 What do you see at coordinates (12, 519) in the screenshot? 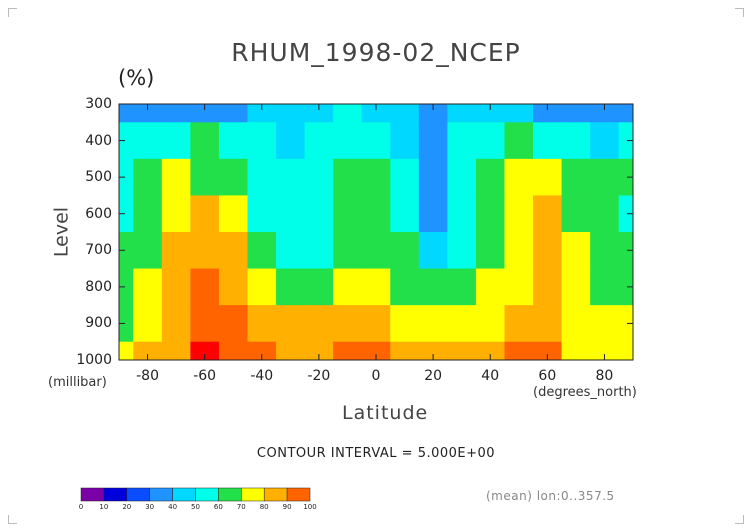
I see `page-corner-bottom-left` at bounding box center [12, 519].